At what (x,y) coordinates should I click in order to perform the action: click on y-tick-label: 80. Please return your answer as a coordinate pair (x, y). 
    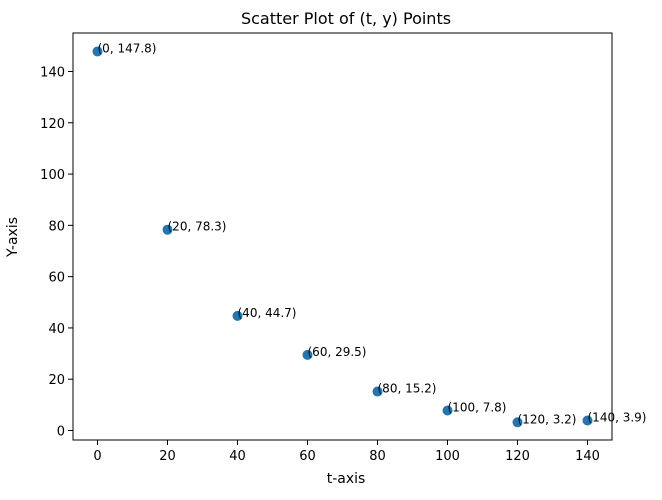
    Looking at the image, I should click on (56, 226).